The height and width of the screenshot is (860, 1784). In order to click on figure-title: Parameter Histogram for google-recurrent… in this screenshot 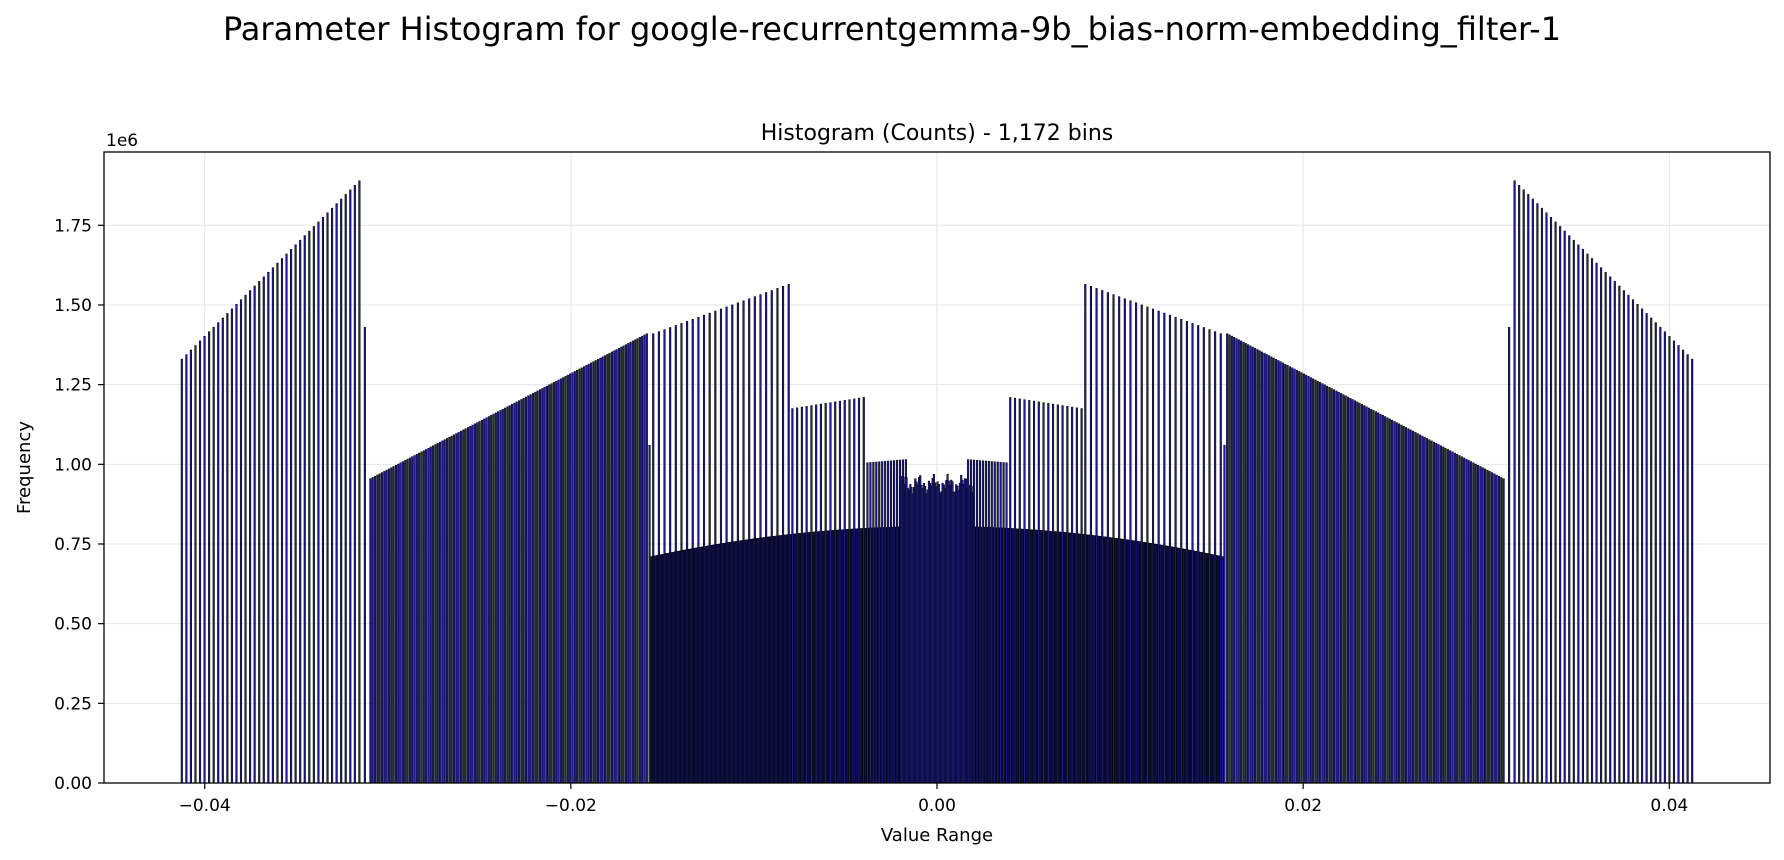, I will do `click(892, 29)`.